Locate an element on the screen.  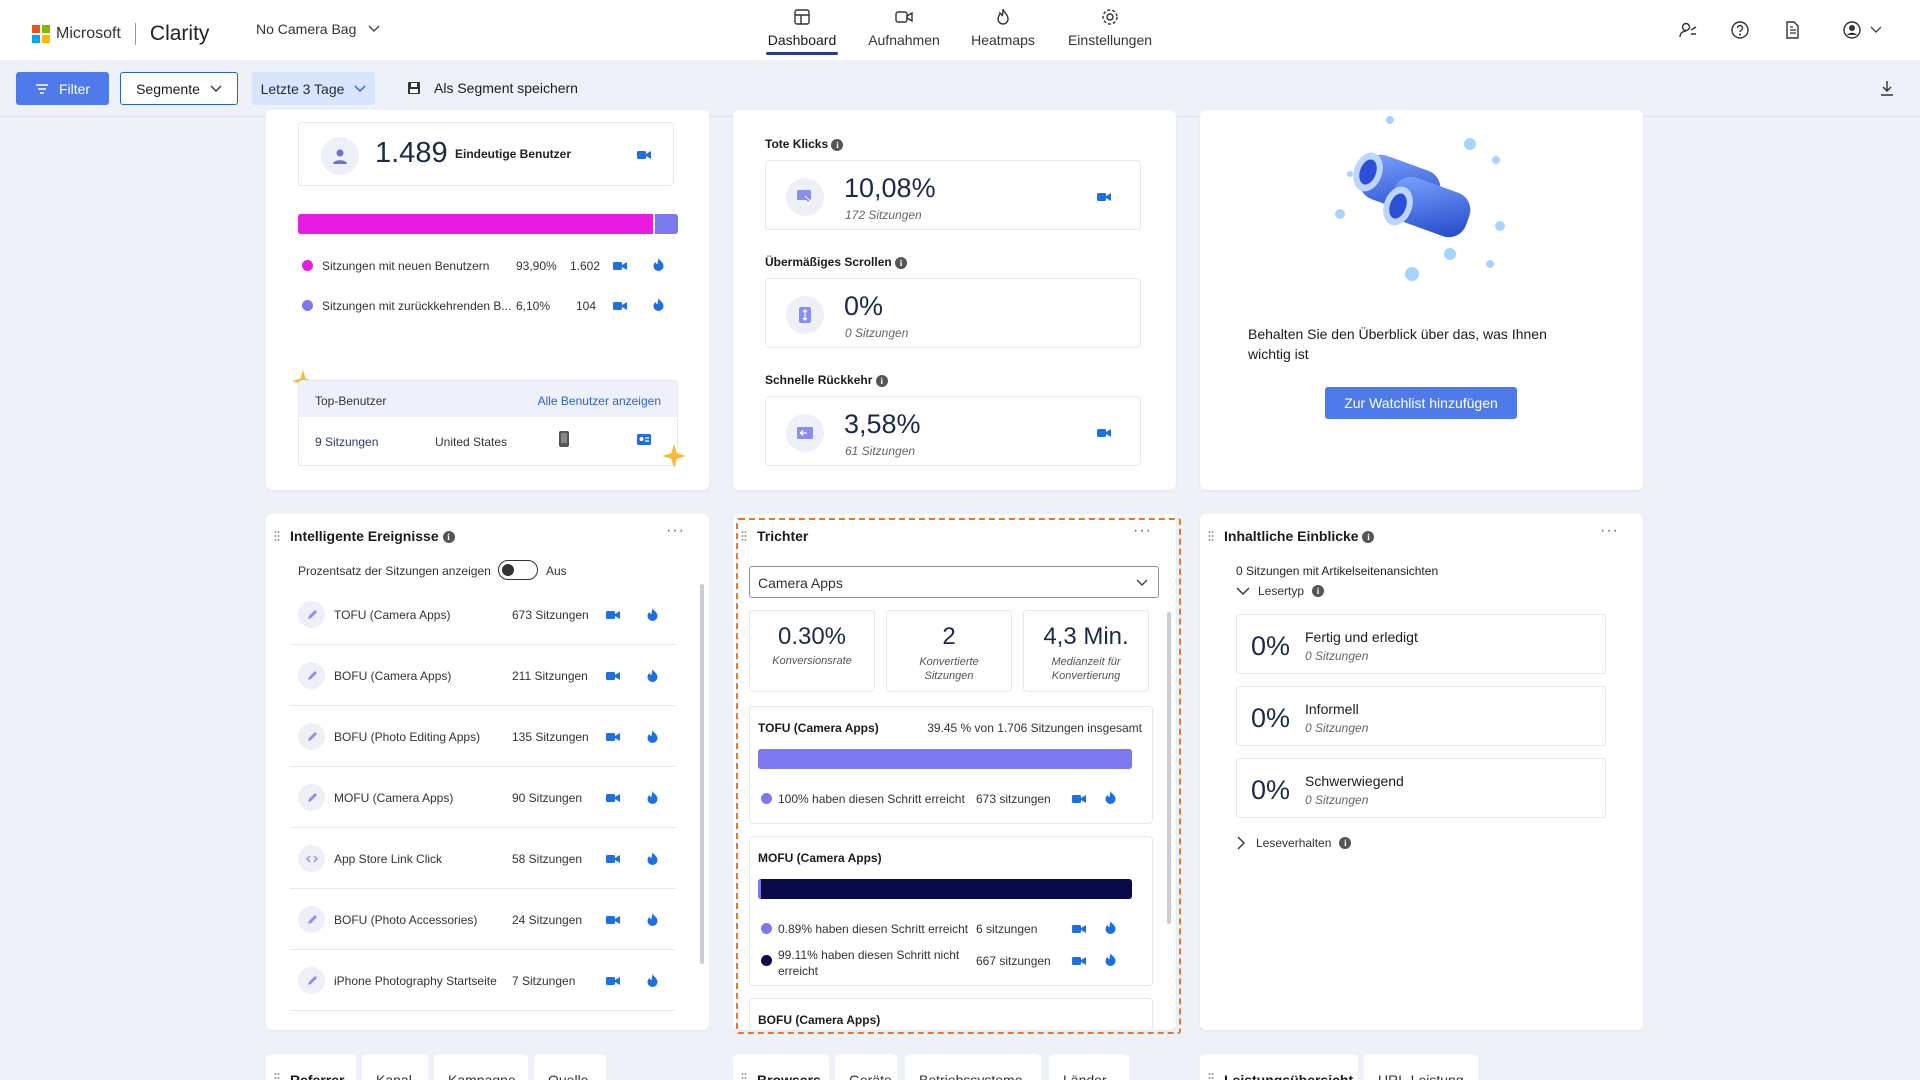
save-segment-button: Als Segment speichern is located at coordinates (492, 88).